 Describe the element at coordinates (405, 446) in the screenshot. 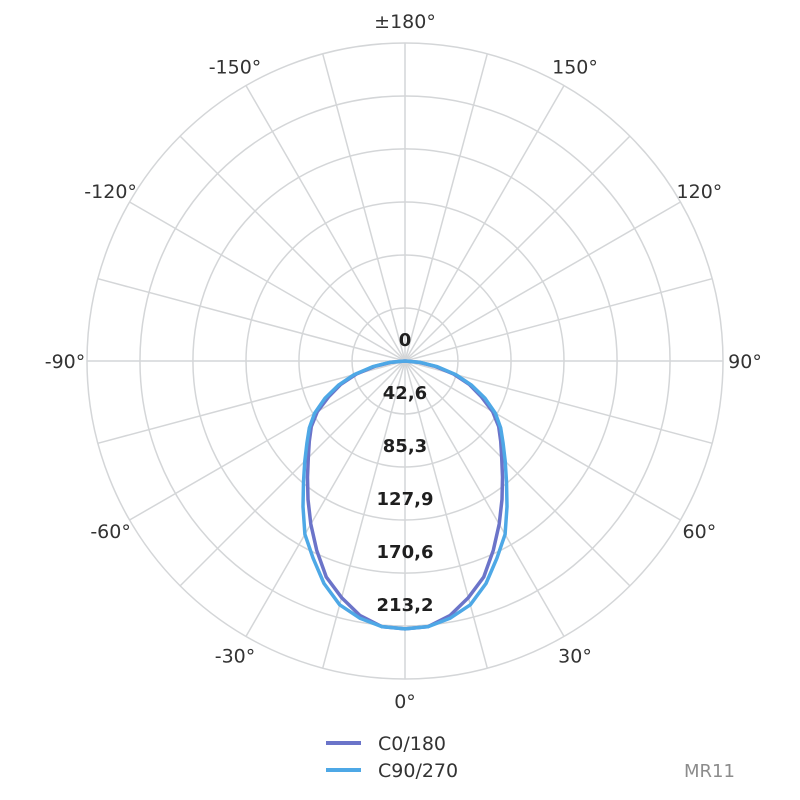

I see `ring-label: 85,3` at that location.